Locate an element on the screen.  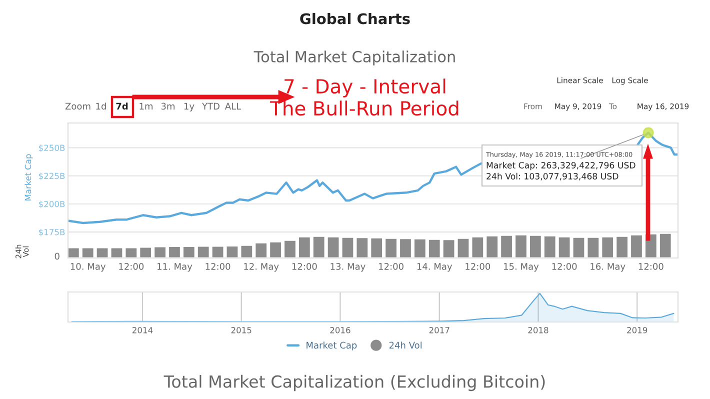
x-tick-label: 2016 is located at coordinates (340, 330).